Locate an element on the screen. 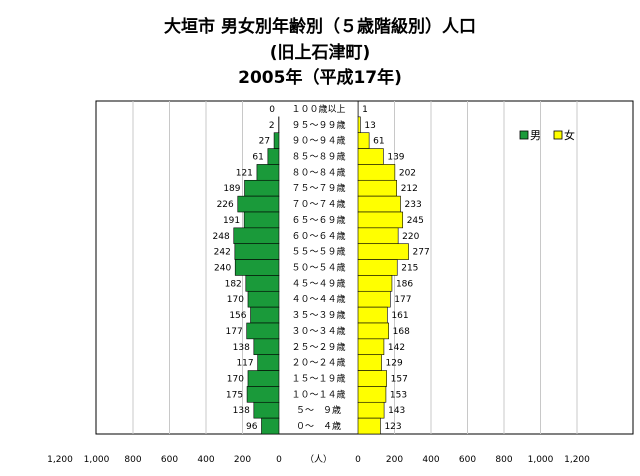 The height and width of the screenshot is (476, 640). legend-female-label: 女 is located at coordinates (569, 135).